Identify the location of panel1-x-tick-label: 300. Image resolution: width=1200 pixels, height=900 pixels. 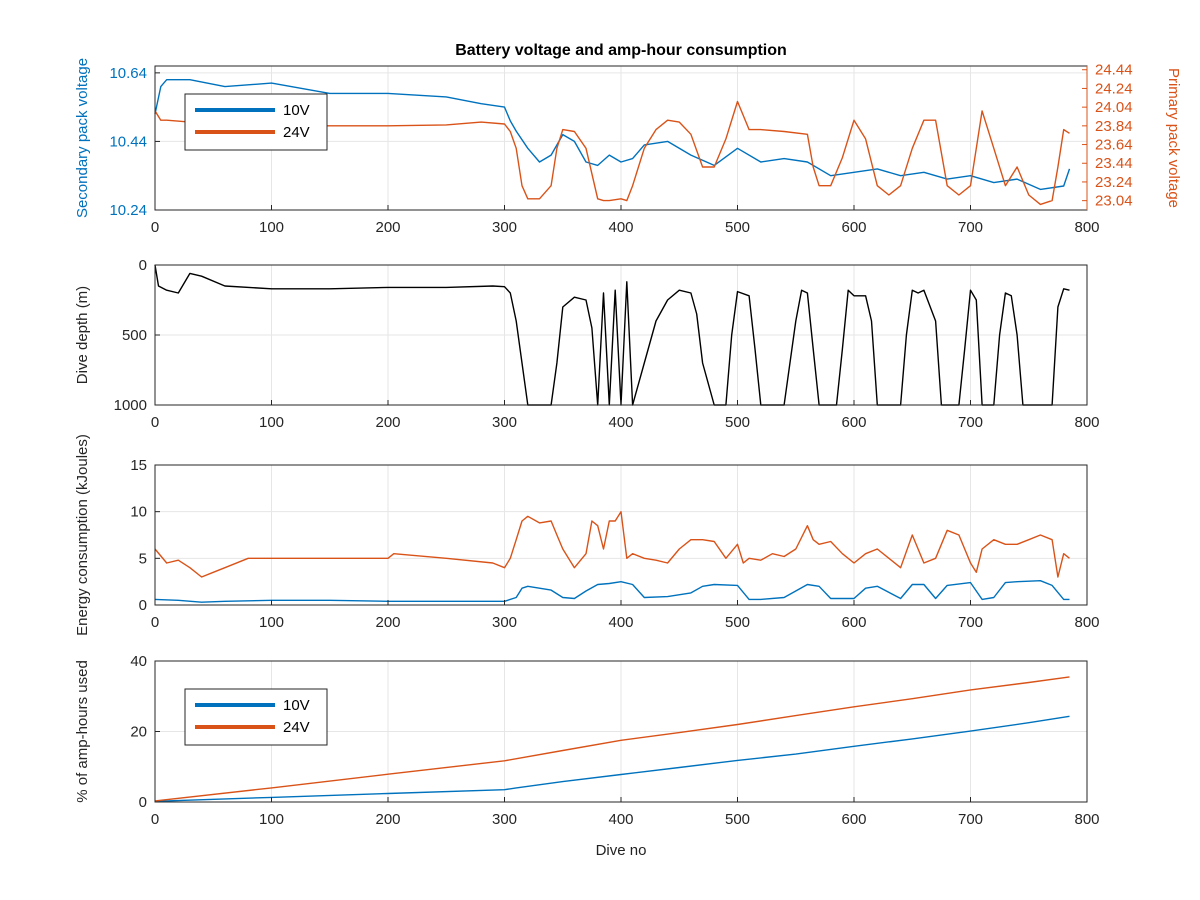
(504, 227).